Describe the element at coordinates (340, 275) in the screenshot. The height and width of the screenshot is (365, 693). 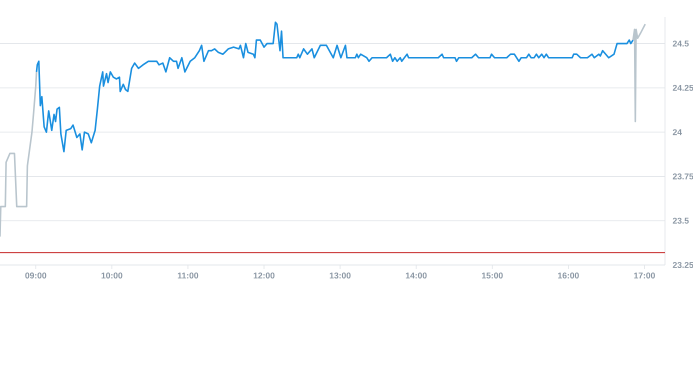
I see `x-tick-label: 13:00` at that location.